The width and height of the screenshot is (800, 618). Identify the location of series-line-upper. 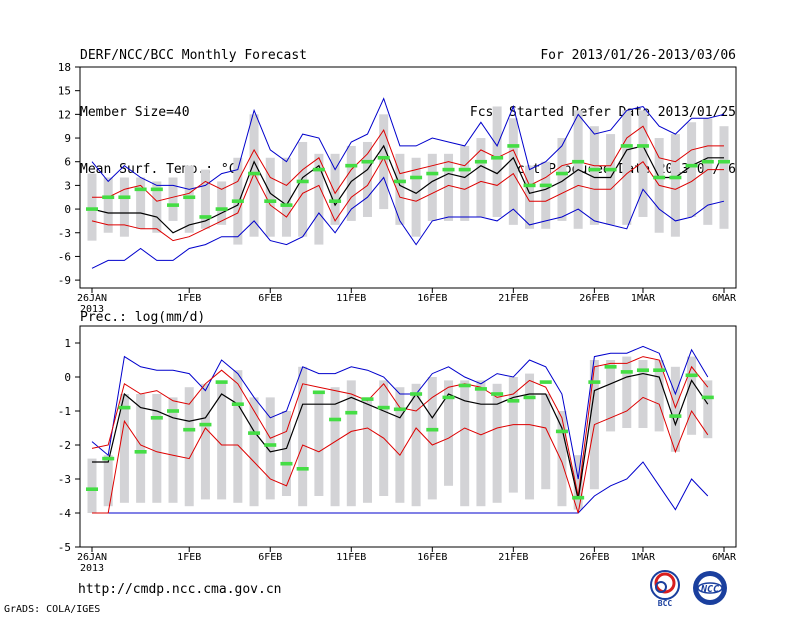
(408, 163).